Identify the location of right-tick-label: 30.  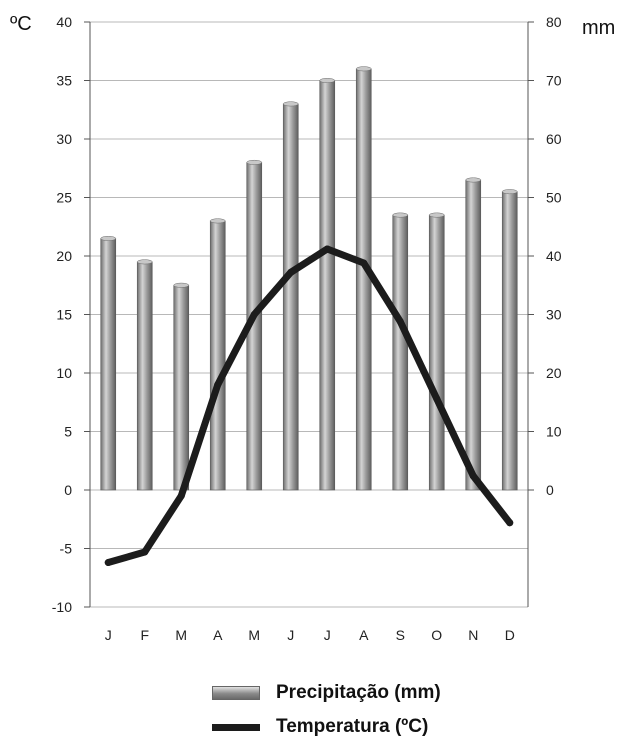
(554, 315).